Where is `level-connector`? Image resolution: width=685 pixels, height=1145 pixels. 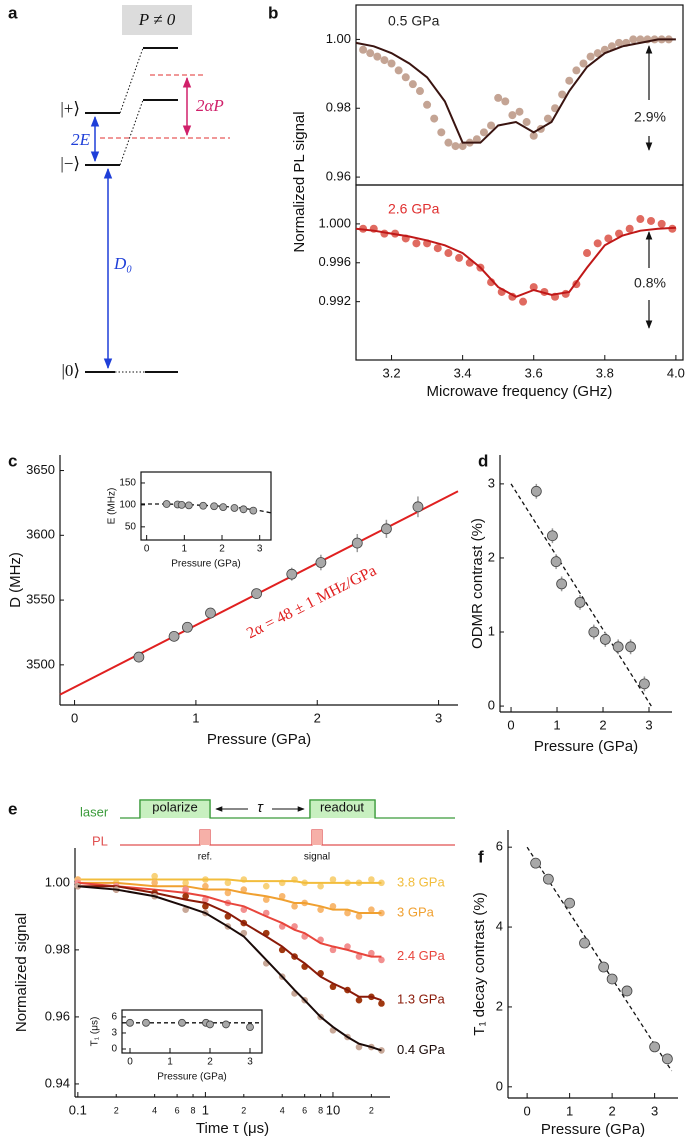 level-connector is located at coordinates (131, 80).